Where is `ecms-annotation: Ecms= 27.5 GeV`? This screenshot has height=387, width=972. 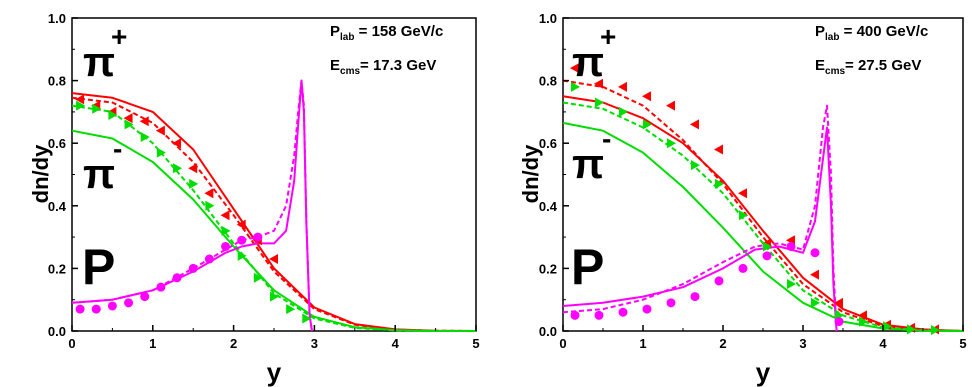 ecms-annotation: Ecms= 27.5 GeV is located at coordinates (868, 67).